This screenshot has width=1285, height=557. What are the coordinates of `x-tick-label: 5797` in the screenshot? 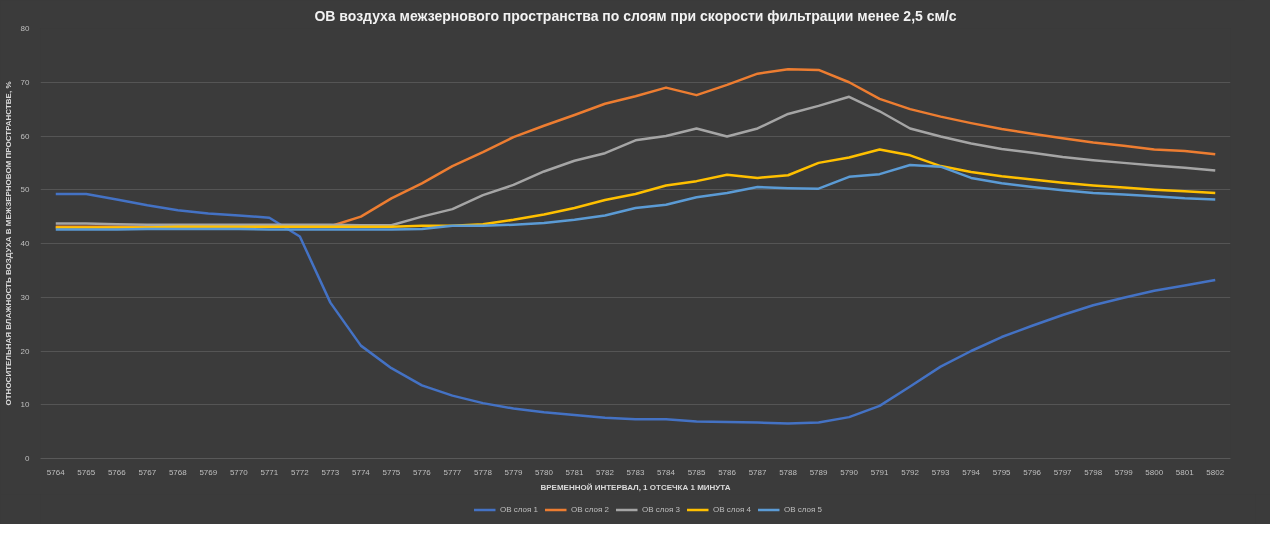 It's located at (1063, 472).